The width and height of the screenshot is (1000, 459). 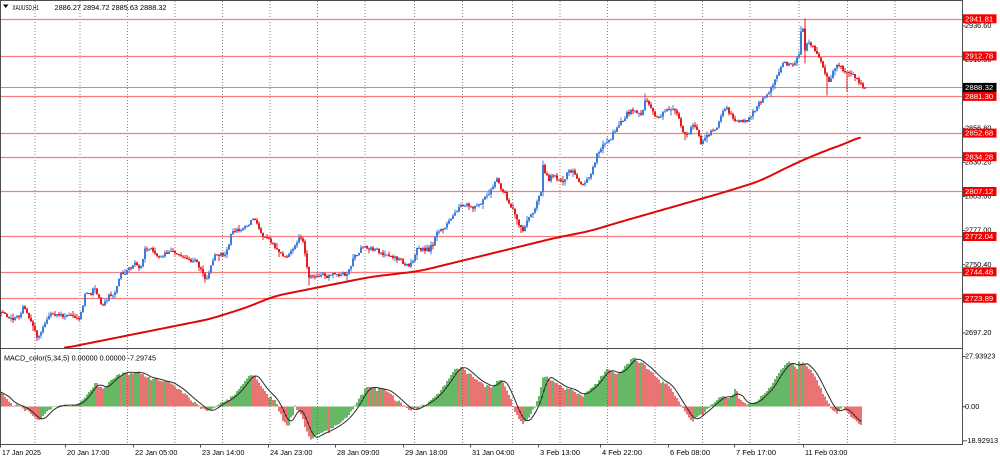 I want to click on svg-text: 2941.81, so click(x=979, y=19).